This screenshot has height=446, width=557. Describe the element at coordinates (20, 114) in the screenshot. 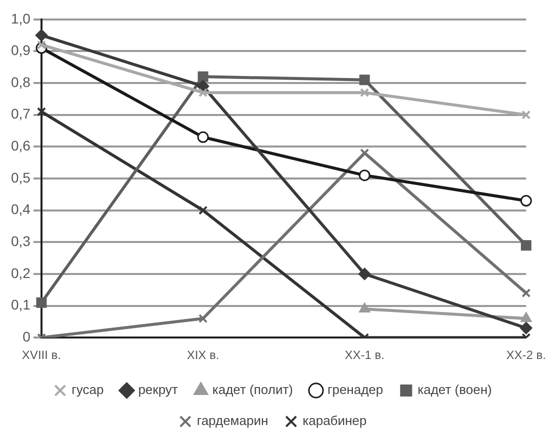

I see `y-tick-label: 0,7` at that location.